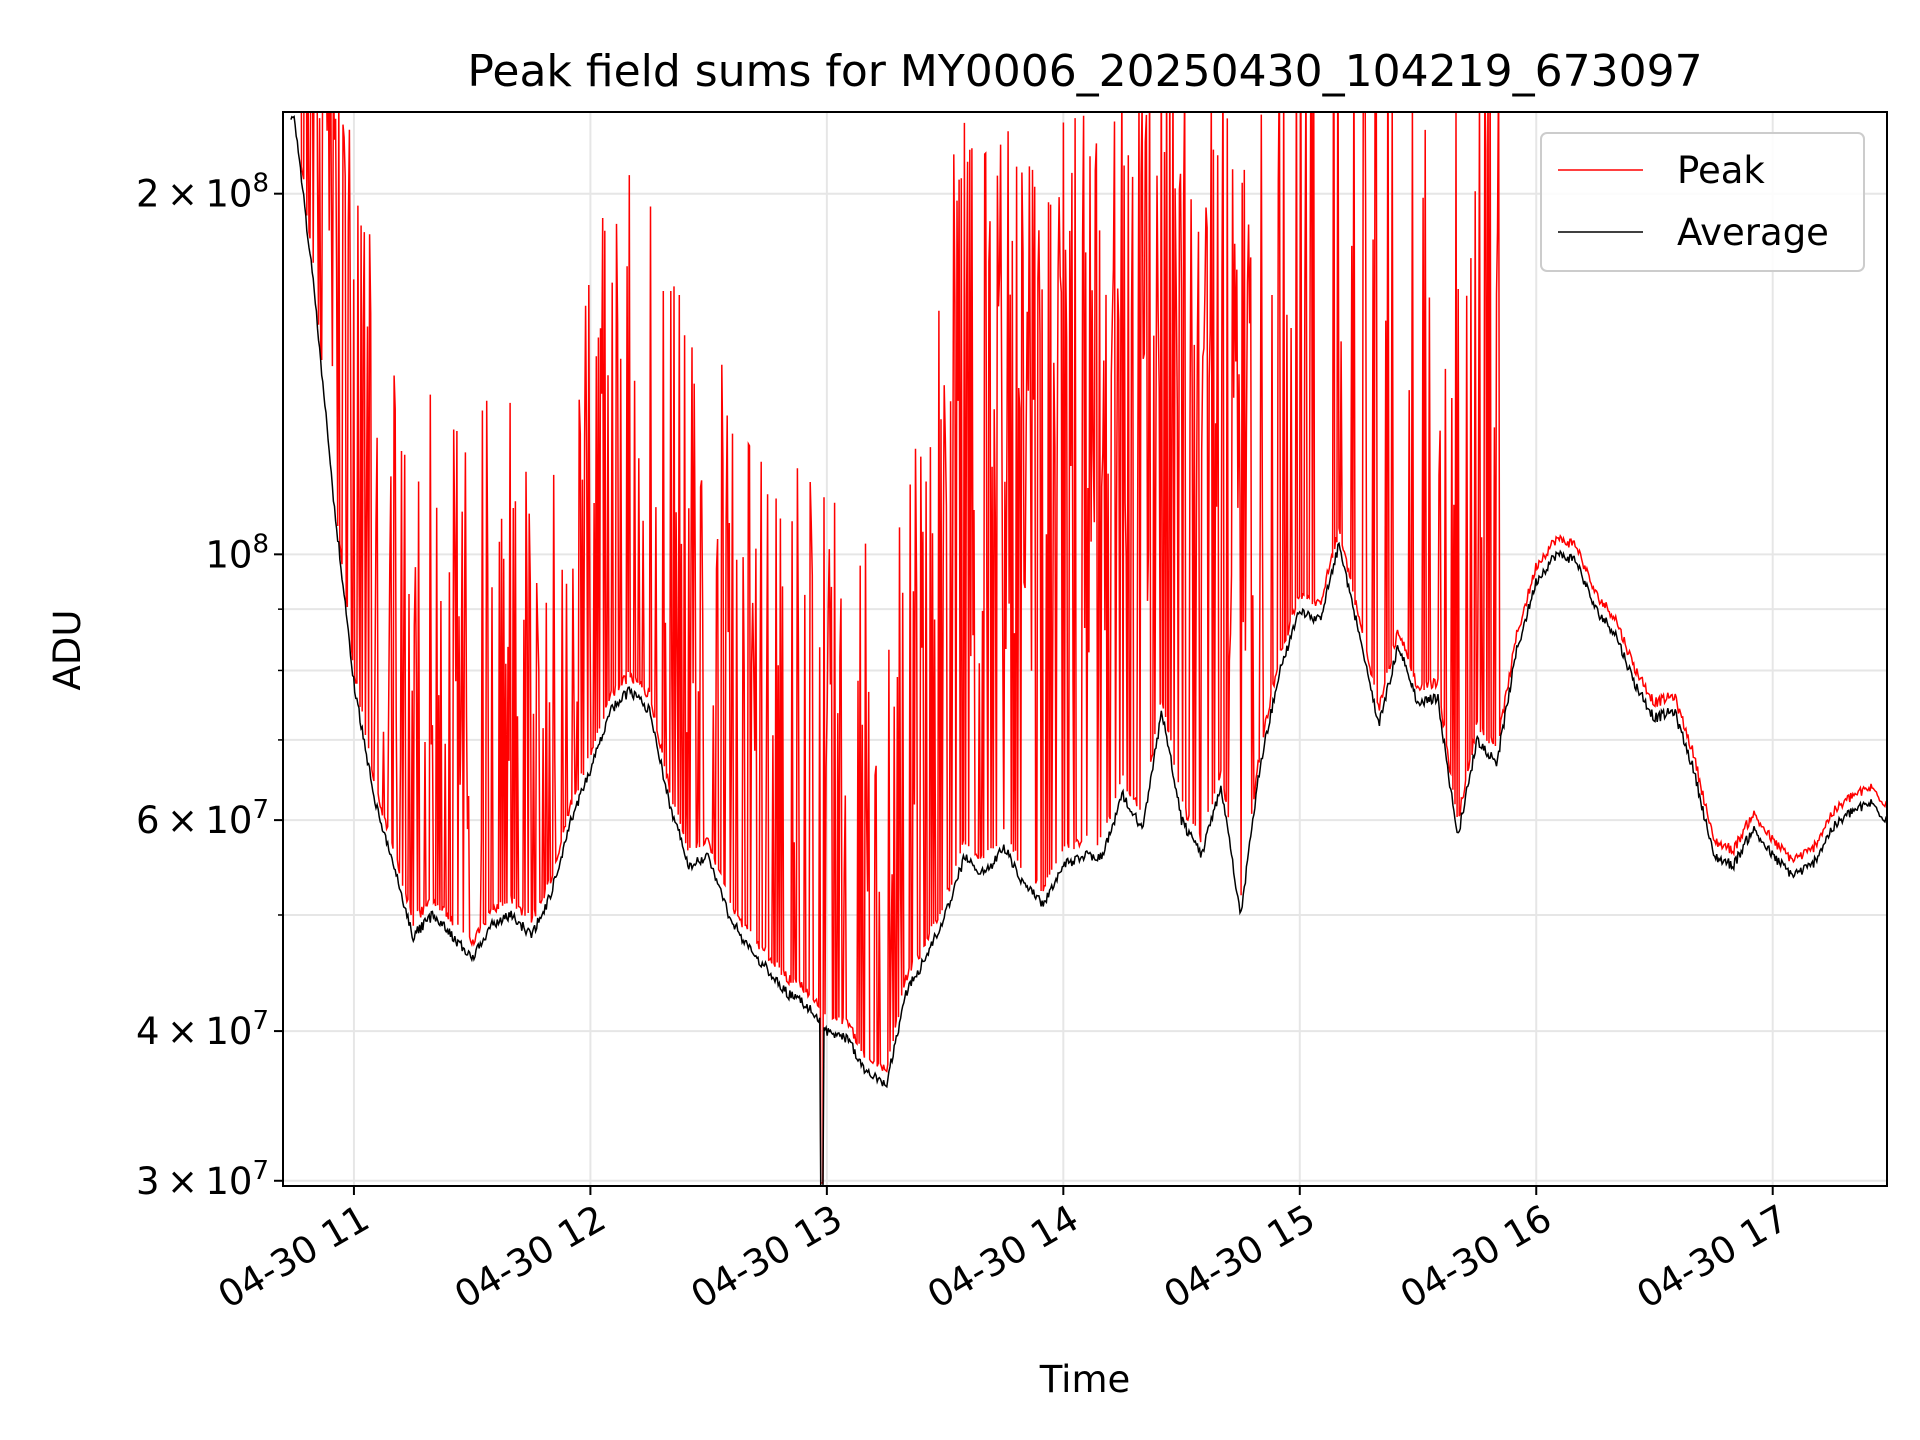  Describe the element at coordinates (202, 818) in the screenshot. I see `y-tick-label: 6 × 107` at that location.